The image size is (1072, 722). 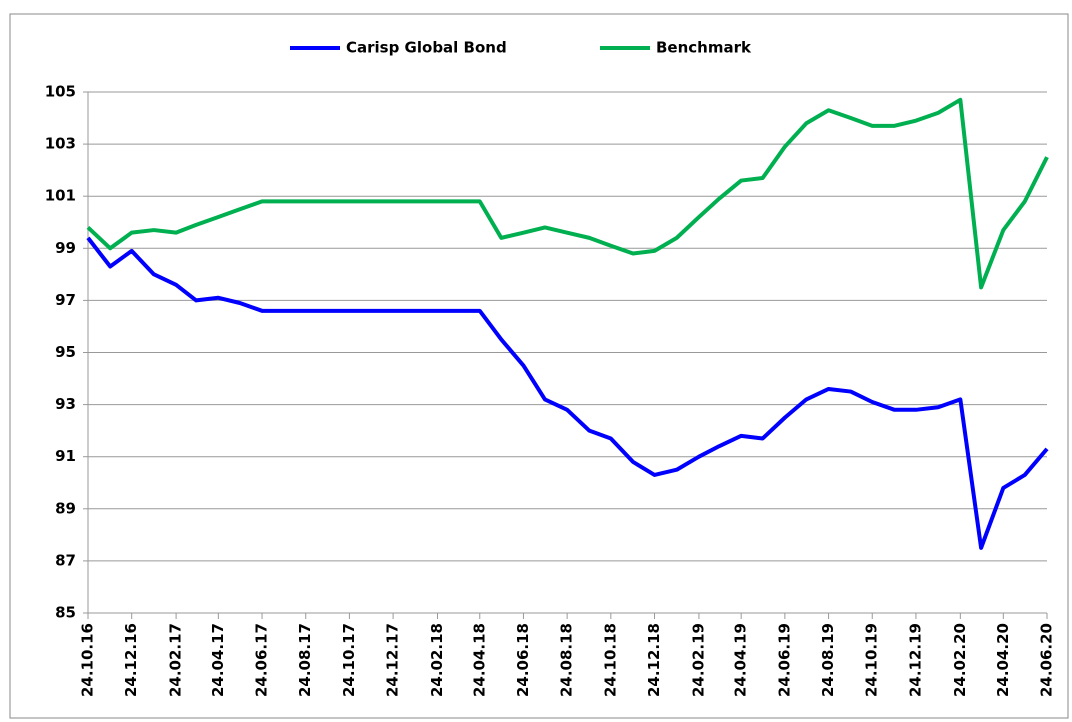 What do you see at coordinates (60, 196) in the screenshot?
I see `y-tick-label: 101` at bounding box center [60, 196].